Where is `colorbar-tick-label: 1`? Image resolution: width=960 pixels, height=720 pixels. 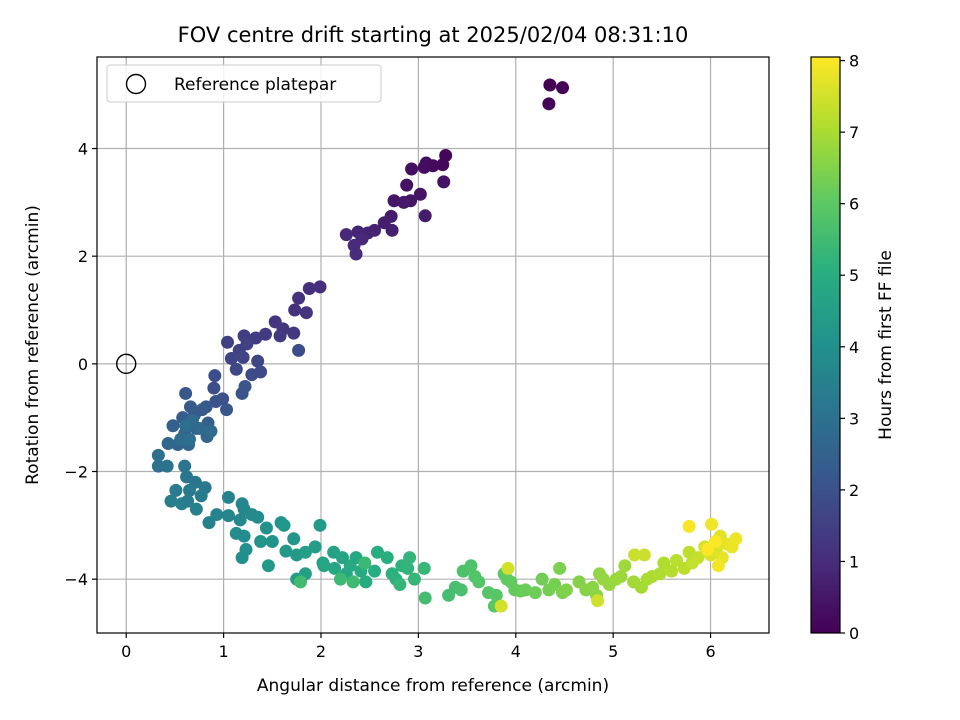 colorbar-tick-label: 1 is located at coordinates (854, 561).